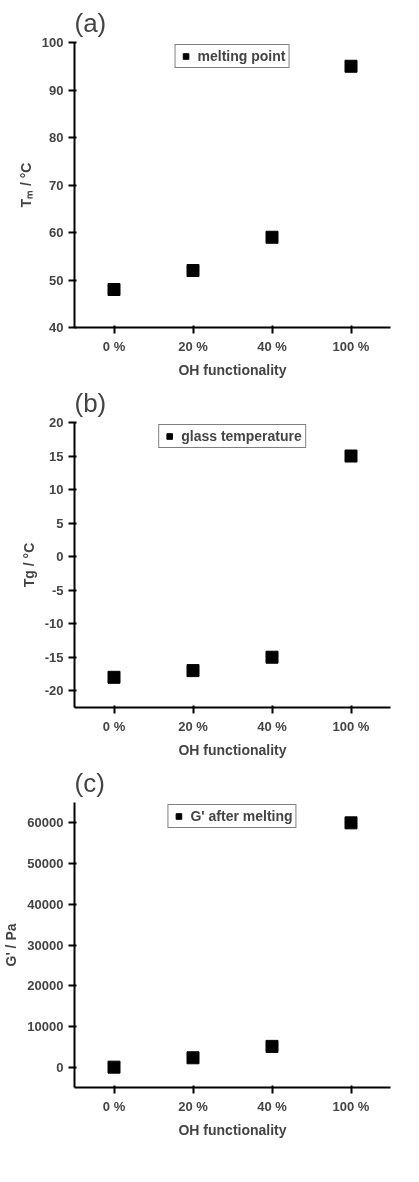  I want to click on y-axis-title: Tg / °C, so click(28, 565).